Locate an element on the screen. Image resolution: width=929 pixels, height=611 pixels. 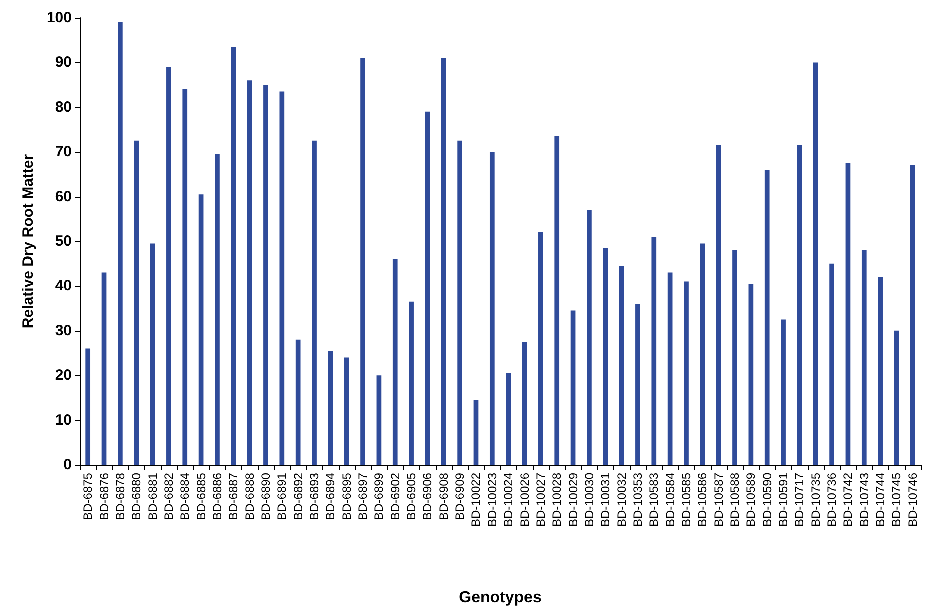
x-tick-label: BD-10586 is located at coordinates (703, 500).